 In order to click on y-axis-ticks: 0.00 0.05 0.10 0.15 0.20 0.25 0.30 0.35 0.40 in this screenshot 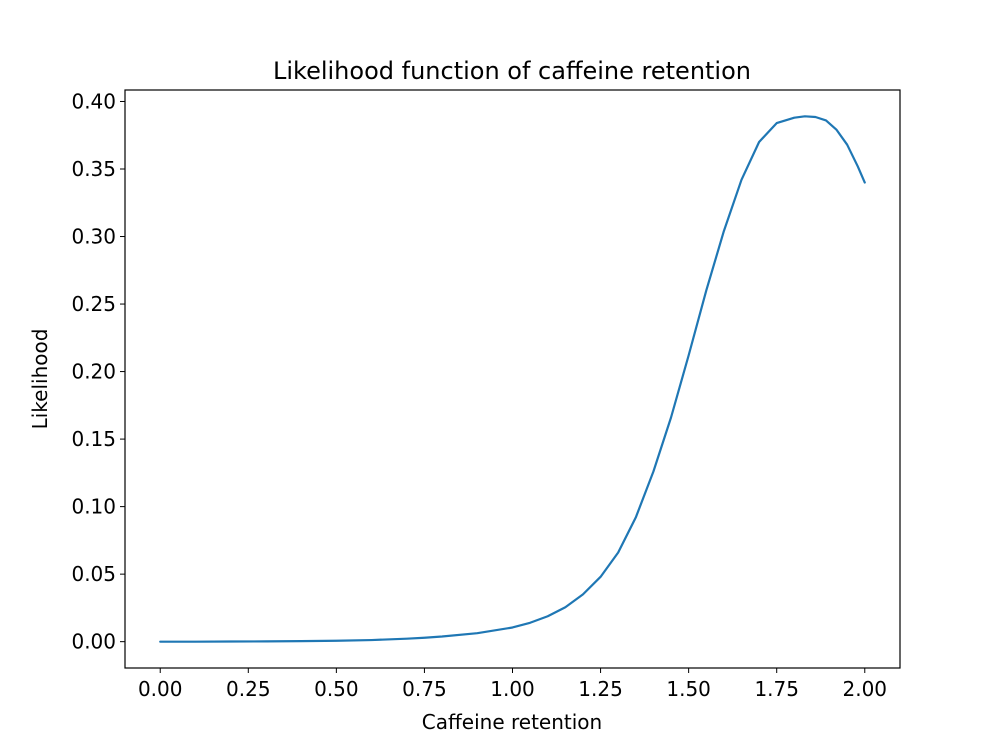, I will do `click(98, 371)`.